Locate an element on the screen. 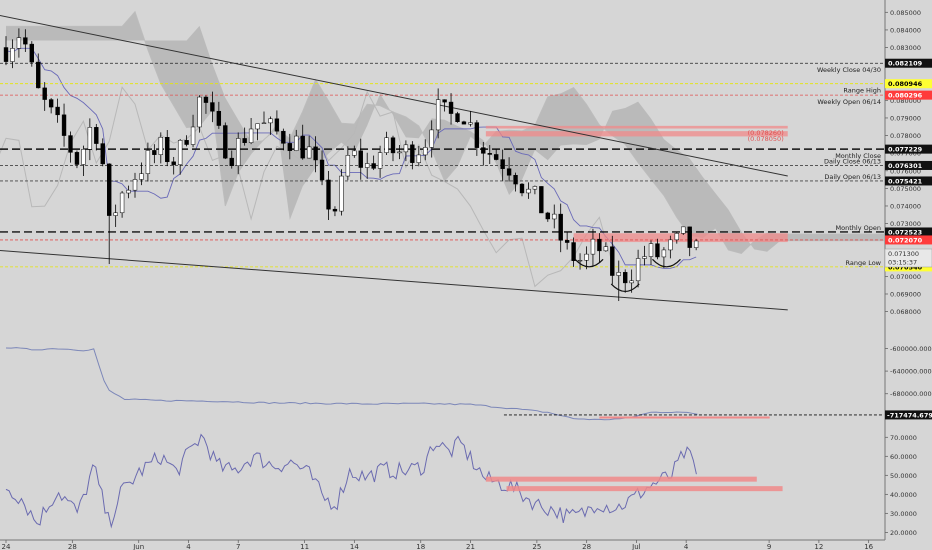 This screenshot has height=550, width=932. time-tick-label: 14 is located at coordinates (354, 546).